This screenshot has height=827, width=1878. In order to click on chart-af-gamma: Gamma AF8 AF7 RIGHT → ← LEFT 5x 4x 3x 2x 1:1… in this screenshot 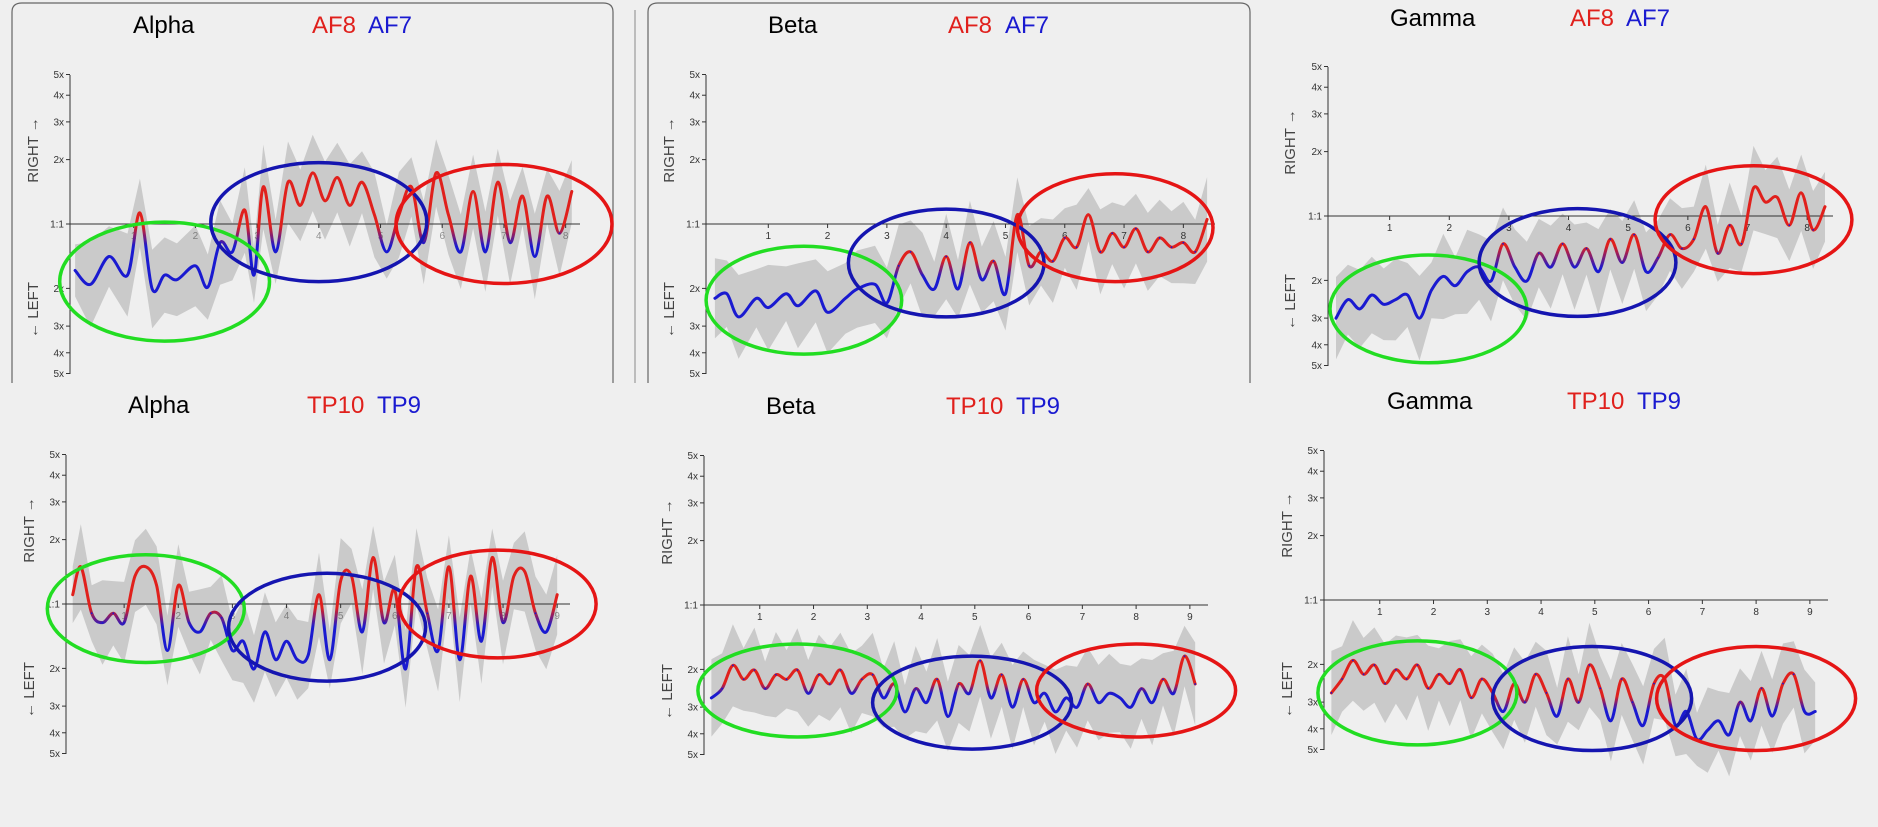, I will do `click(1568, 188)`.